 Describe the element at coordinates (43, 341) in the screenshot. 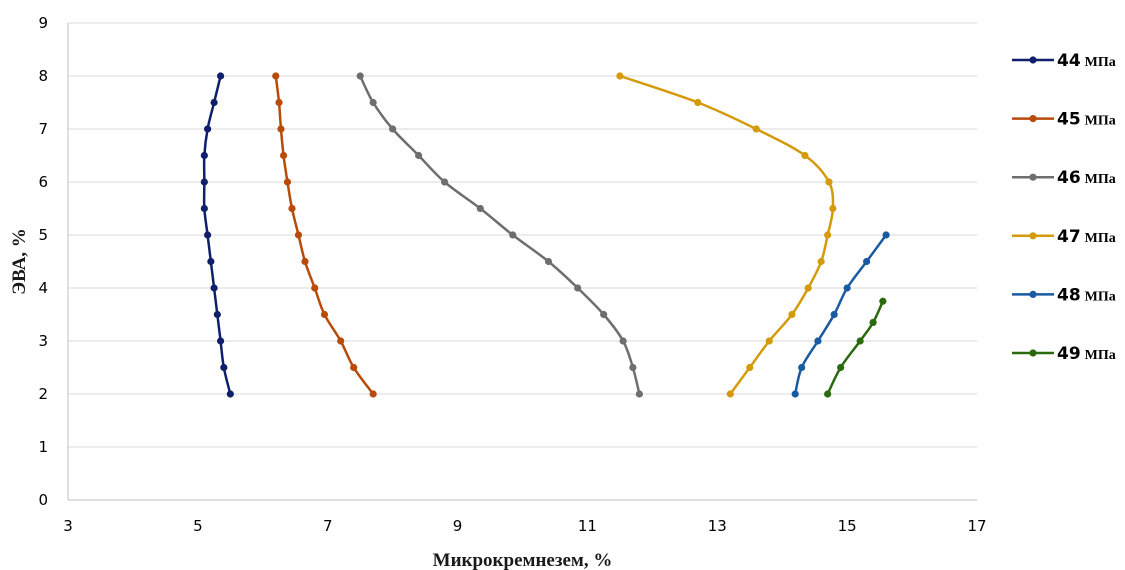

I see `y-tick-label: 3` at that location.